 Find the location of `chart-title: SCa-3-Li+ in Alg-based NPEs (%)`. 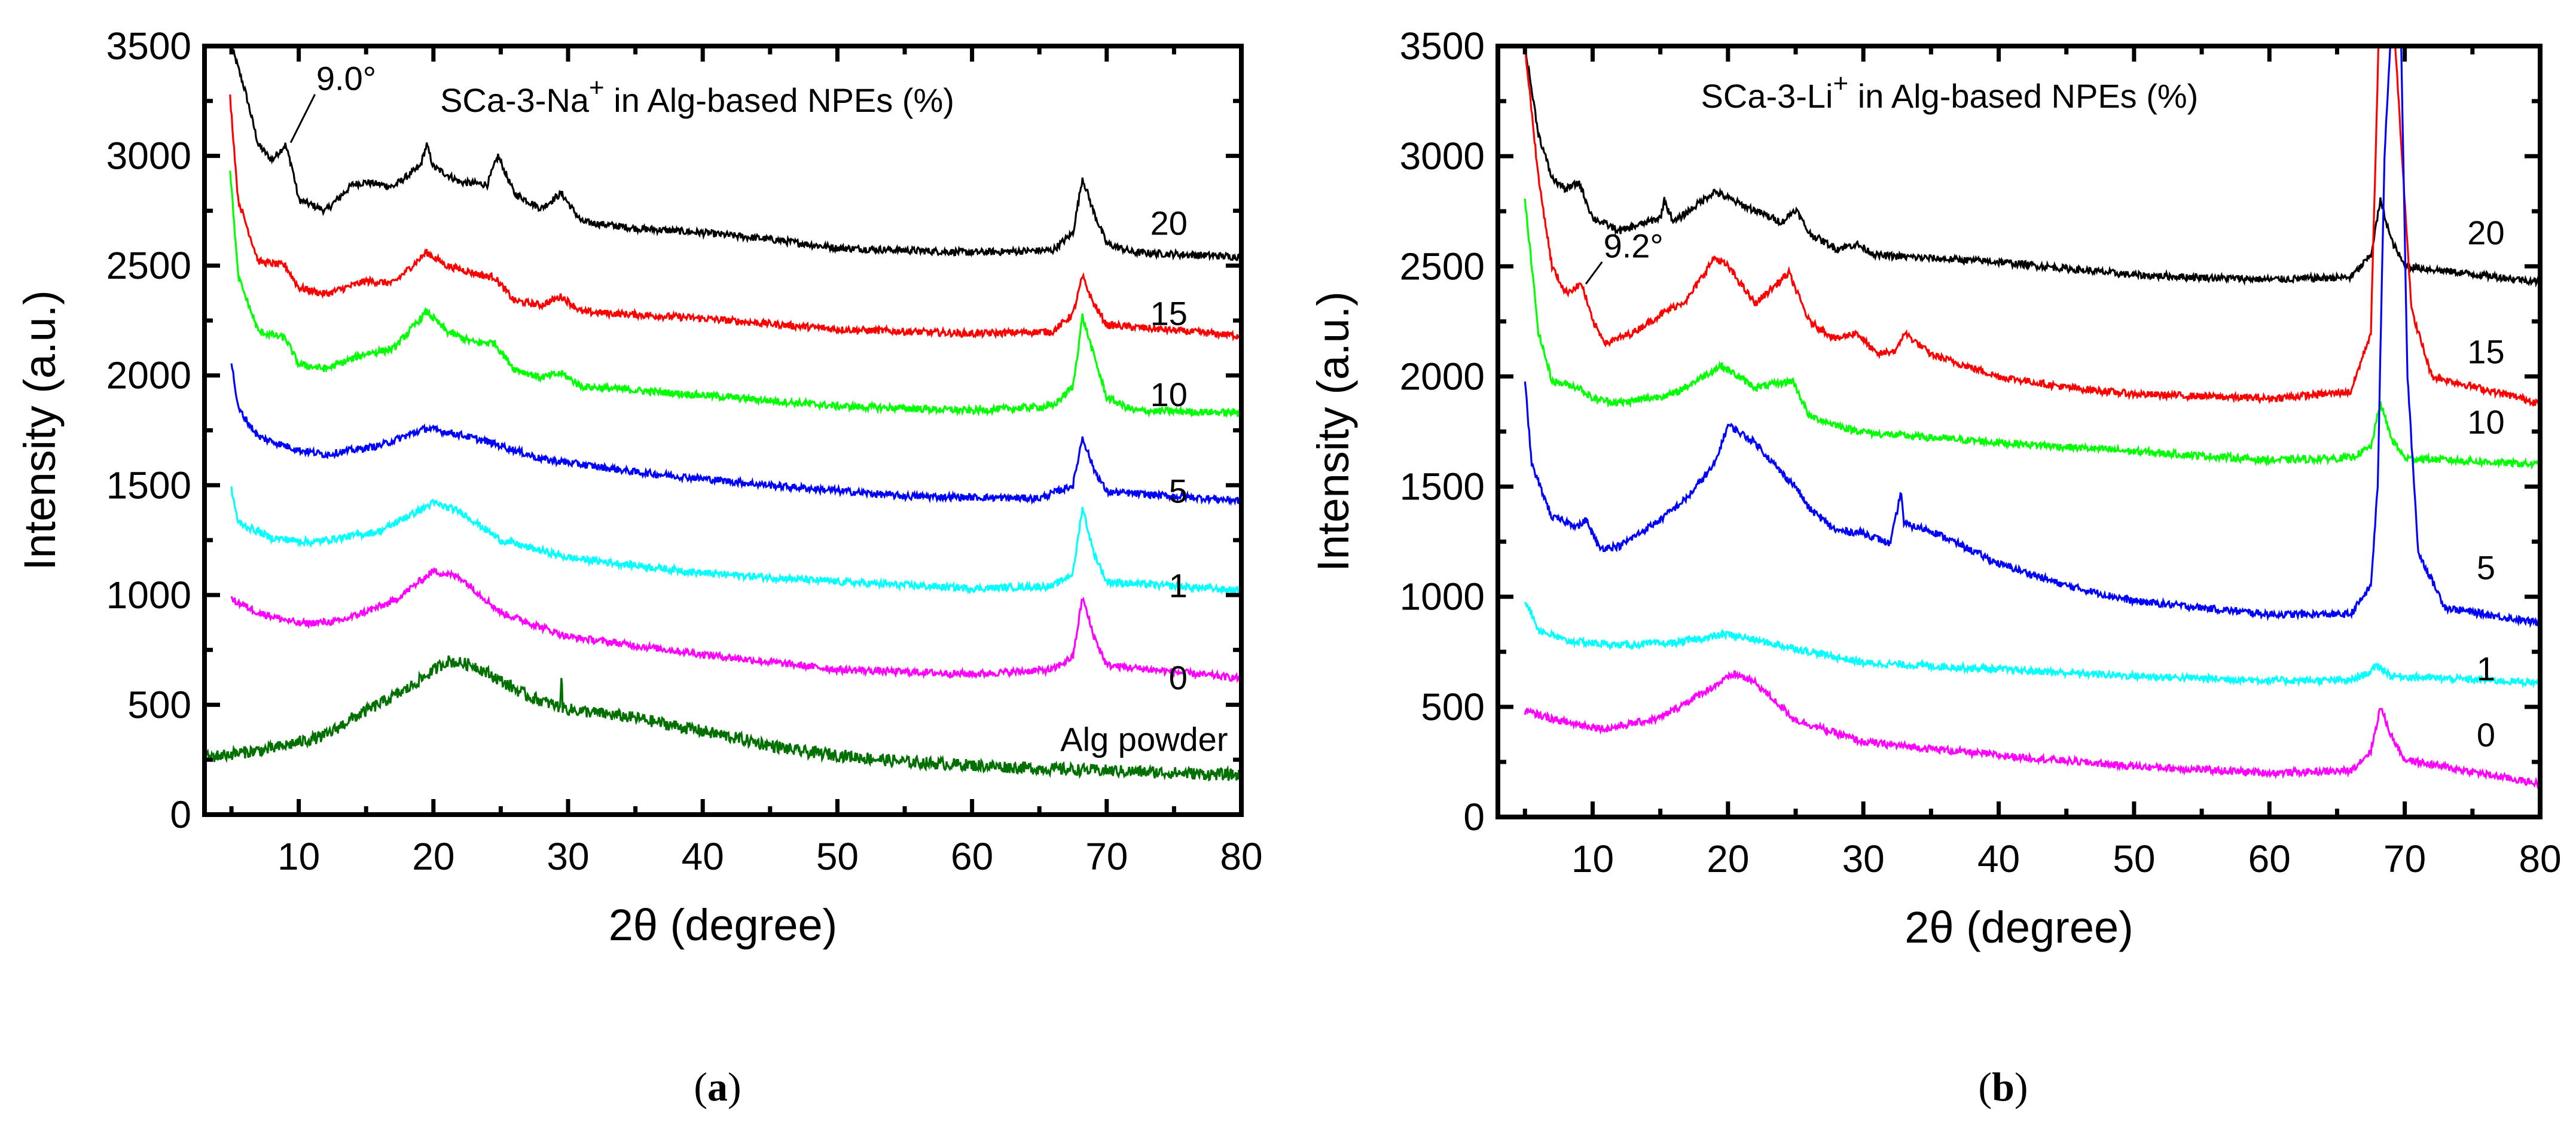

chart-title: SCa-3-Li+ in Alg-based NPEs (%) is located at coordinates (1950, 92).